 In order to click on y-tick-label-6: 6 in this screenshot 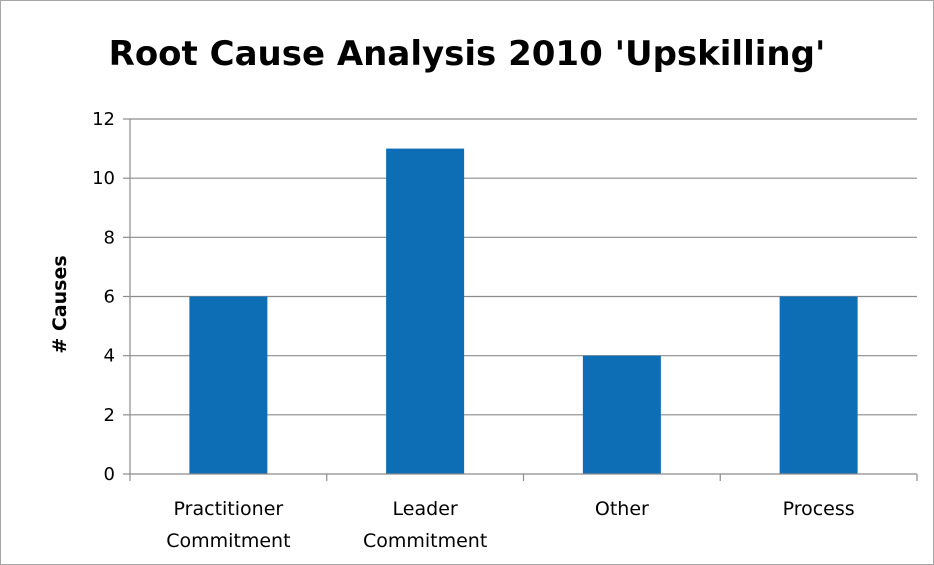, I will do `click(109, 297)`.